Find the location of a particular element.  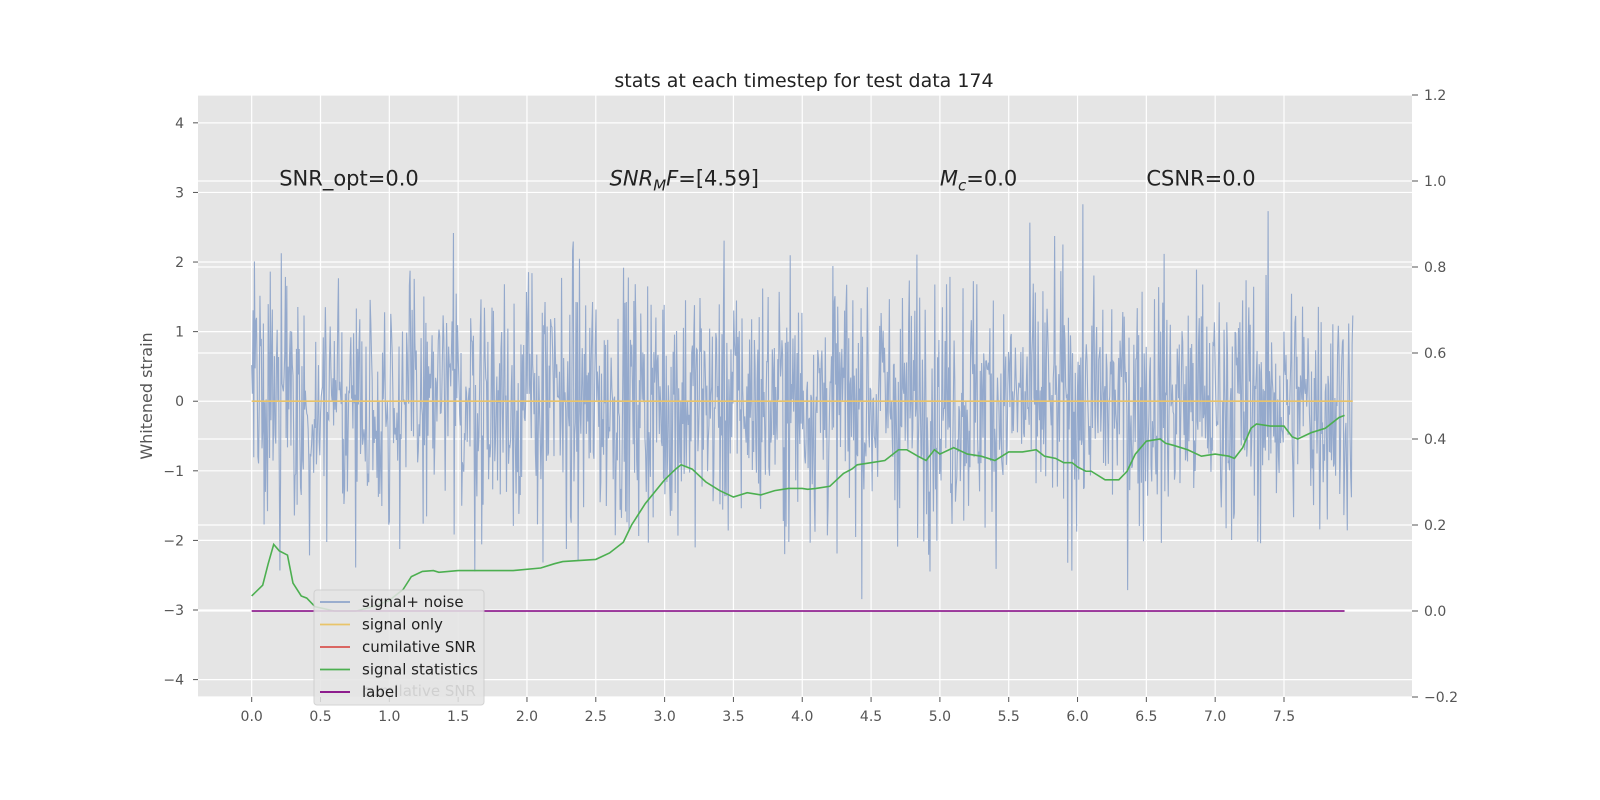

legend-ghost-text: cumilative SNR is located at coordinates (419, 691).